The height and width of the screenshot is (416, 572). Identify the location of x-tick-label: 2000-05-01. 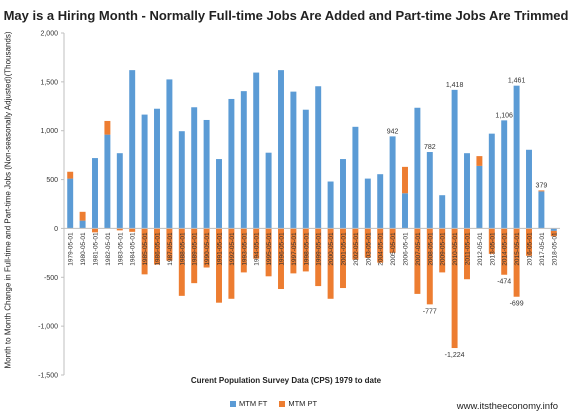
(331, 249).